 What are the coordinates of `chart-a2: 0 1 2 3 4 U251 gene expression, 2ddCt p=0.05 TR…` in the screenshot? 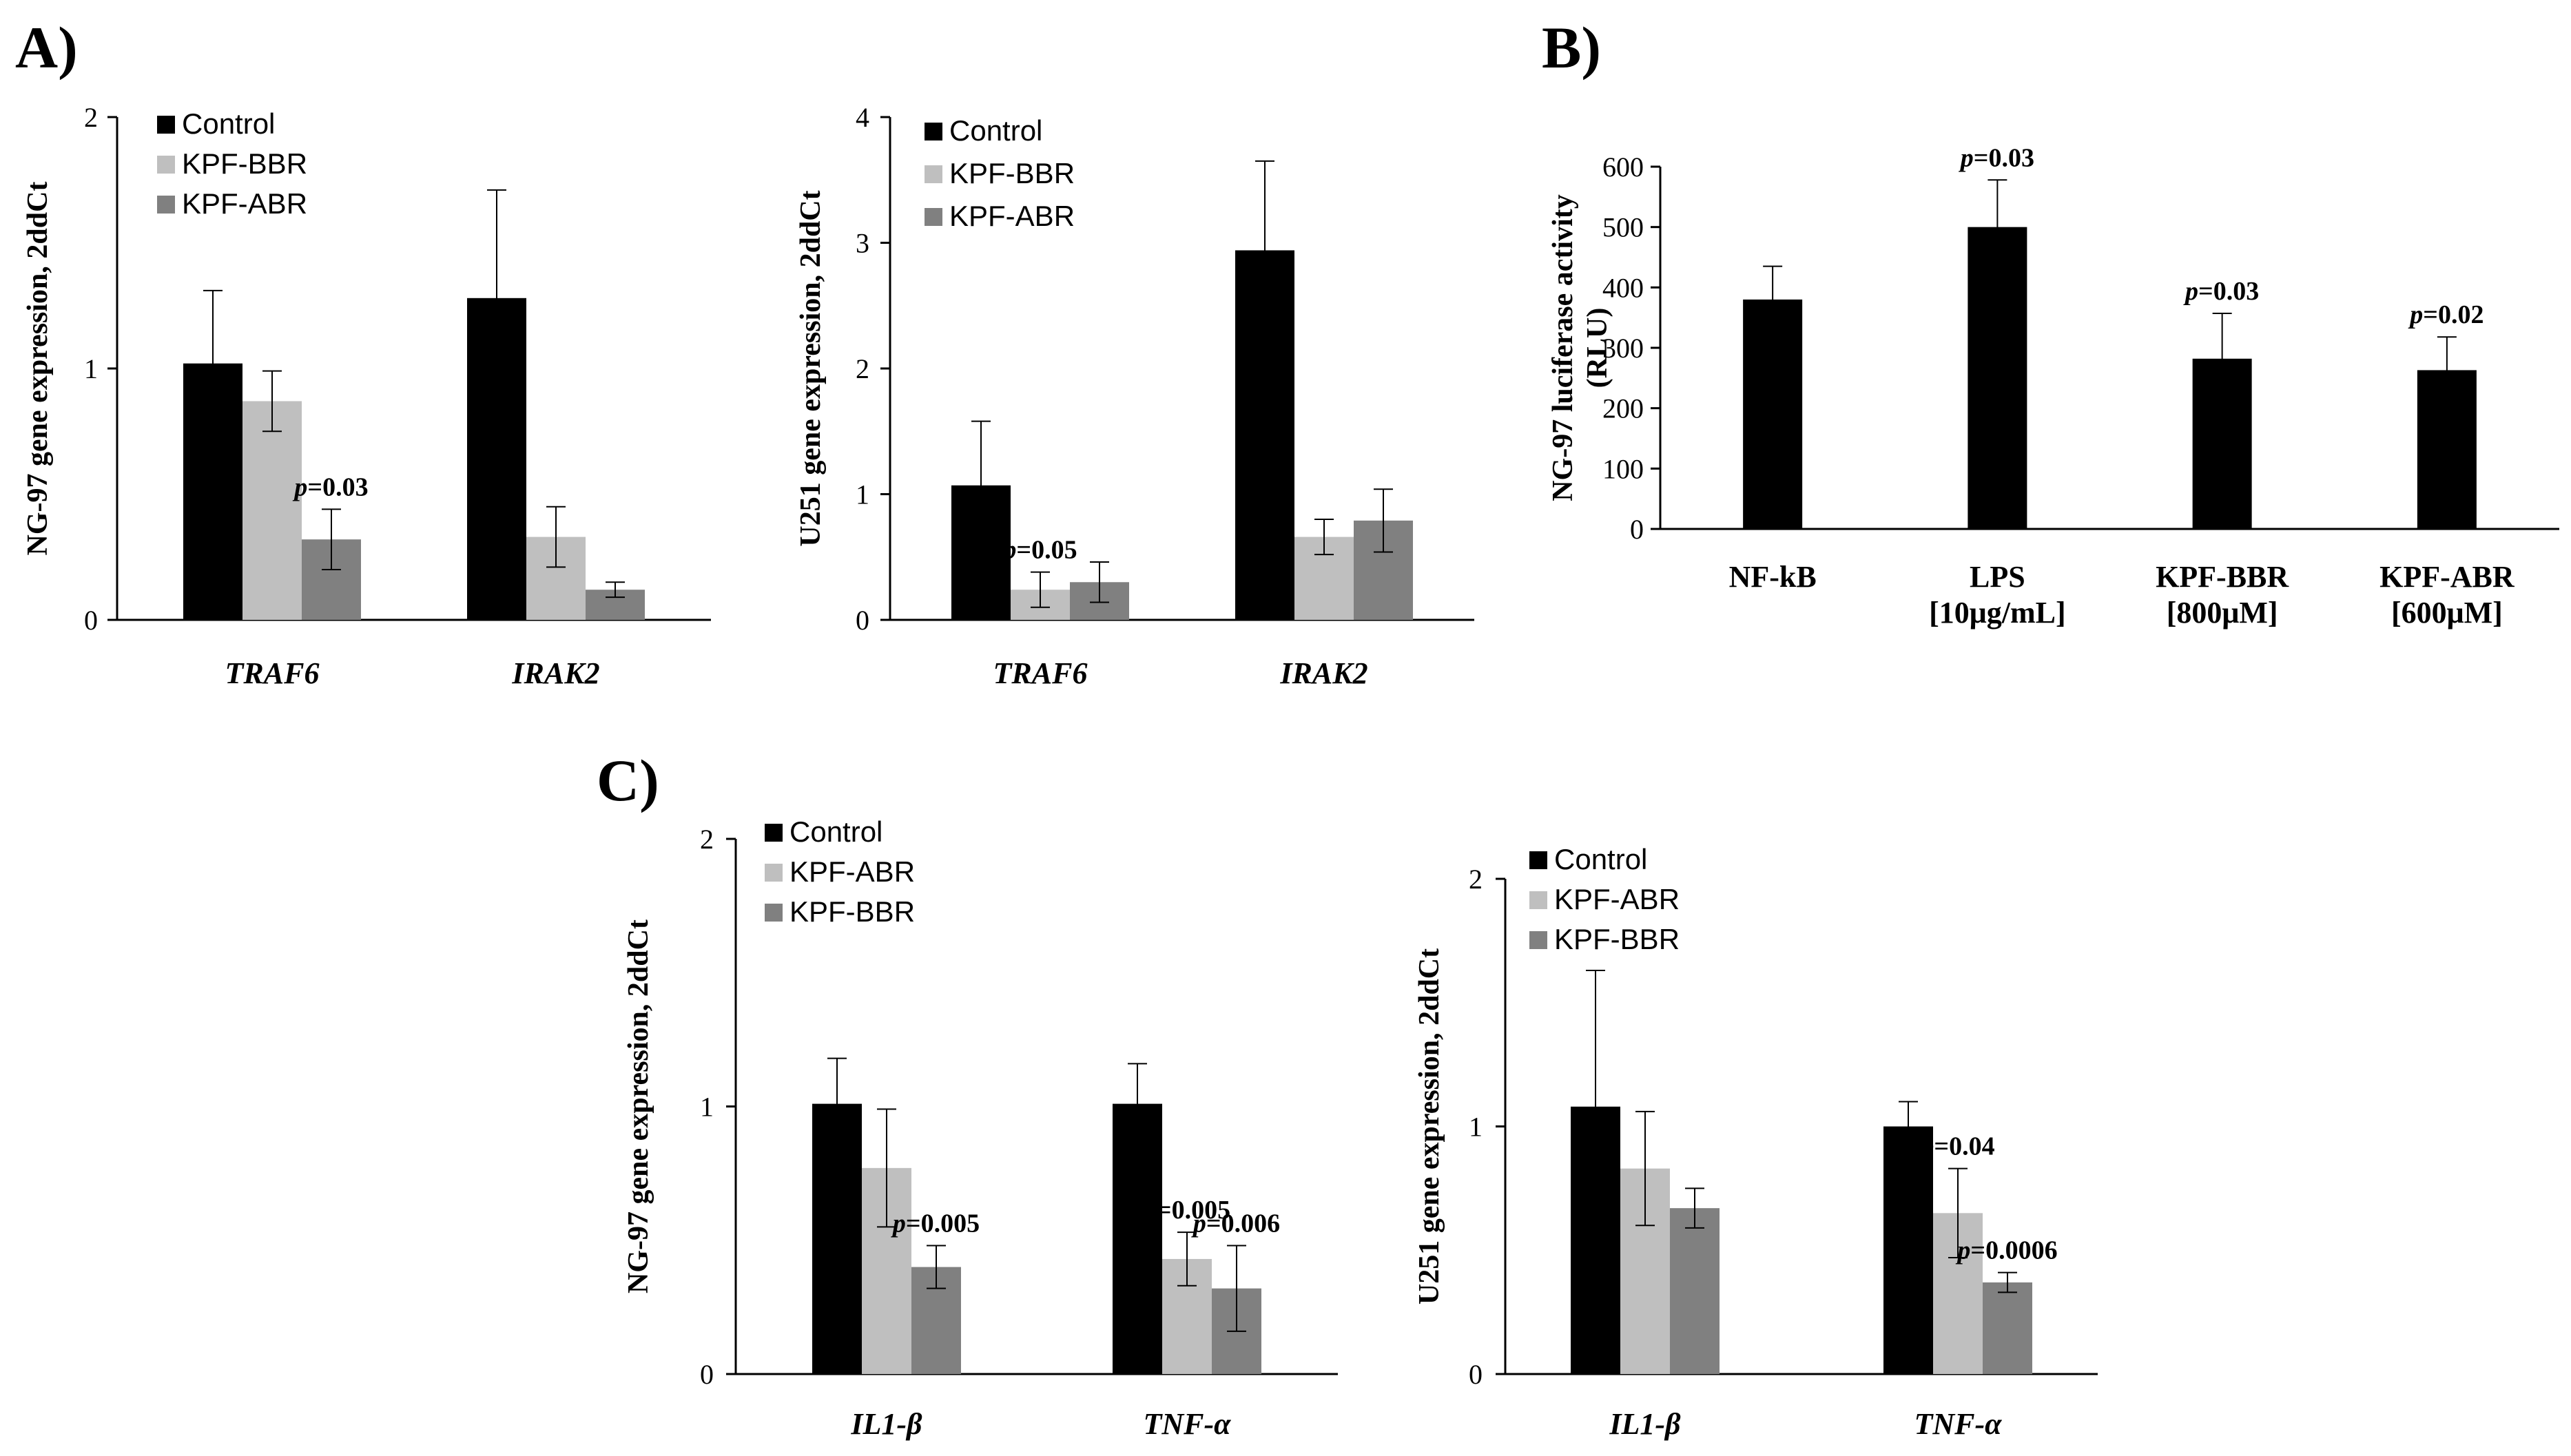 It's located at (1134, 396).